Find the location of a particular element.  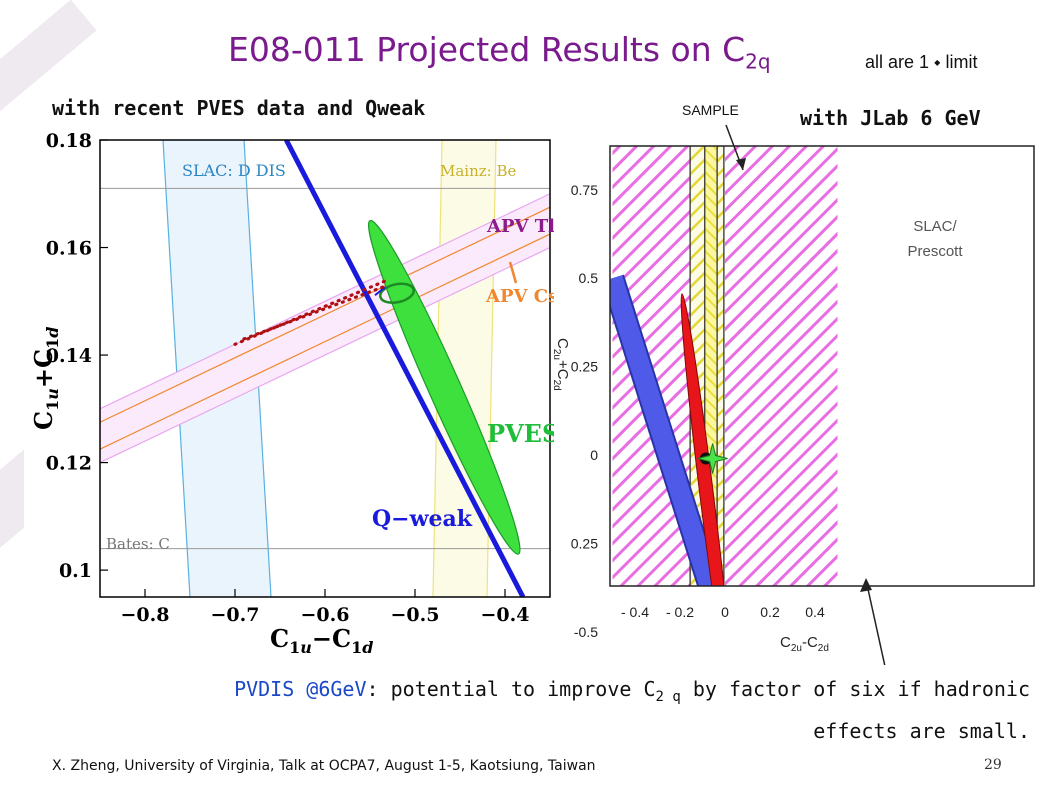

apv-cs-label: APV Cs is located at coordinates (519, 296).